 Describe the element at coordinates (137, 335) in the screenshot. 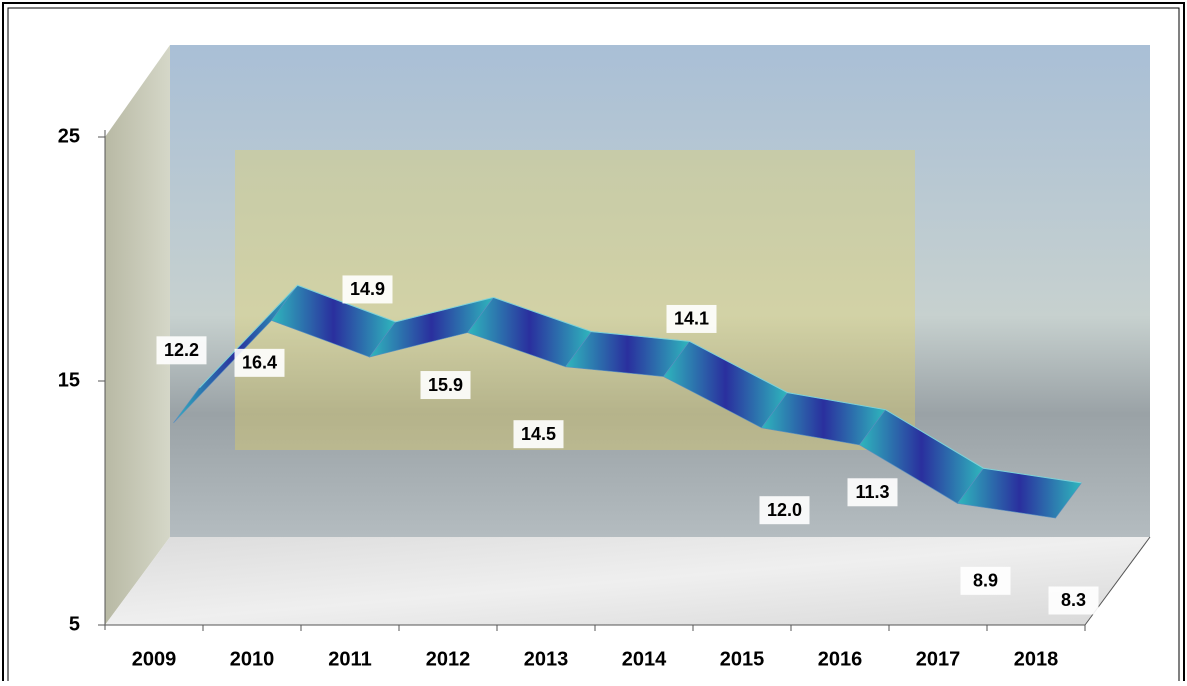

I see `side-wall` at that location.